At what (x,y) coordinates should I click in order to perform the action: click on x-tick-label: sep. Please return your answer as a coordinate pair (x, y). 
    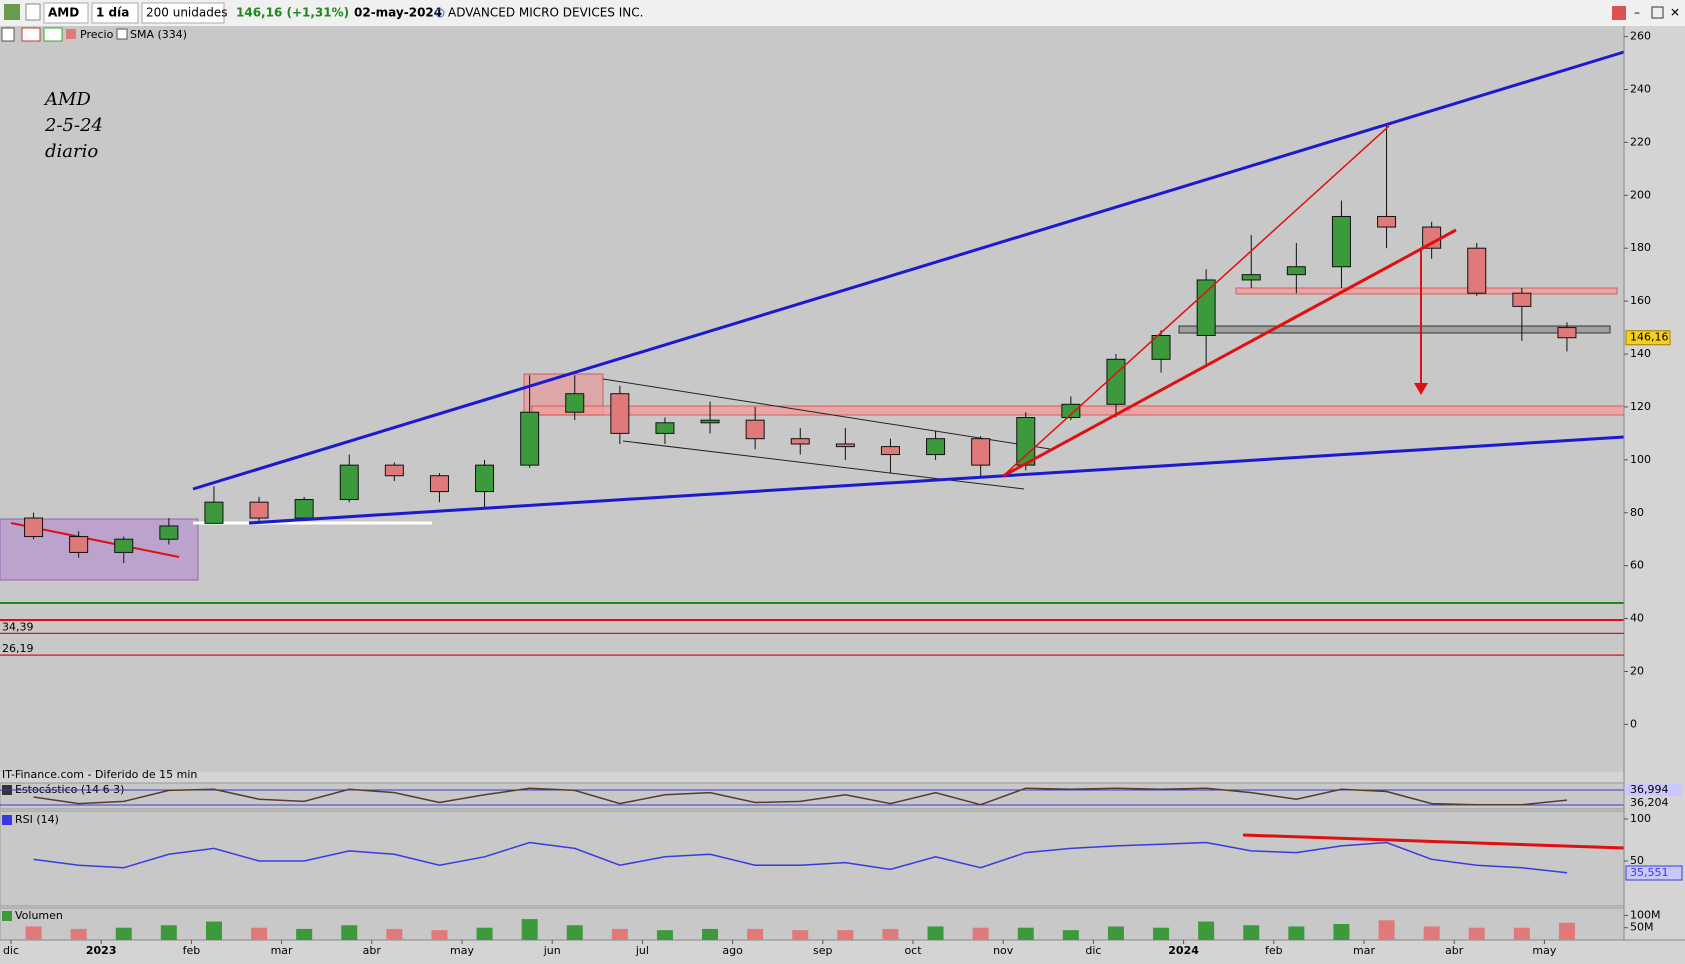
    Looking at the image, I should click on (822, 950).